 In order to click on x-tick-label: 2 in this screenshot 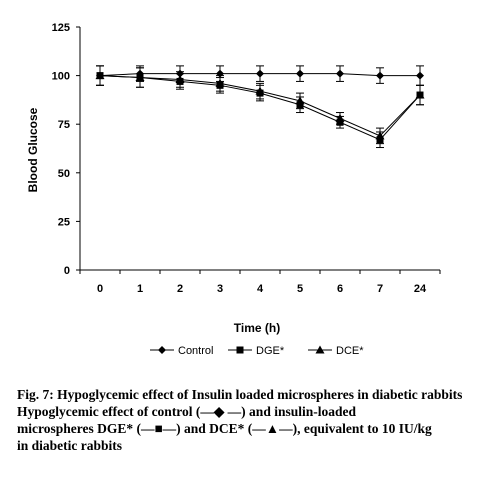, I will do `click(180, 289)`.